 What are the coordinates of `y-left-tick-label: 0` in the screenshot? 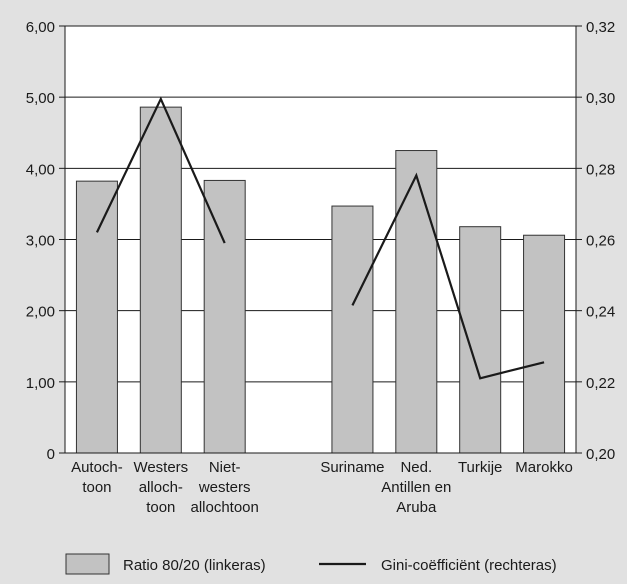 It's located at (51, 454).